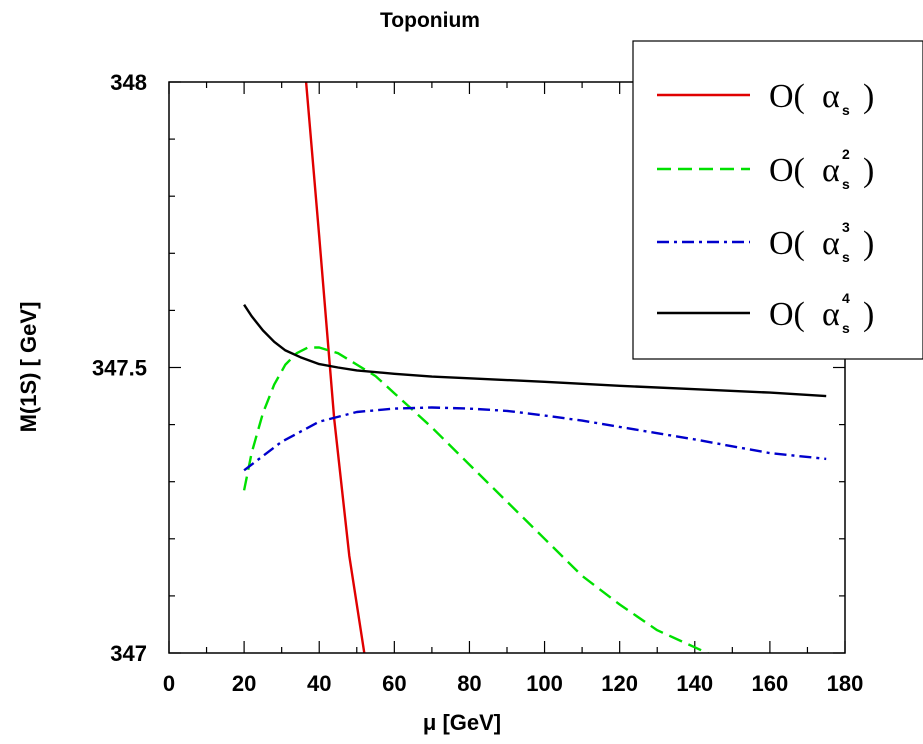 This screenshot has height=744, width=923. Describe the element at coordinates (394, 683) in the screenshot. I see `x-tick-label: 60` at that location.